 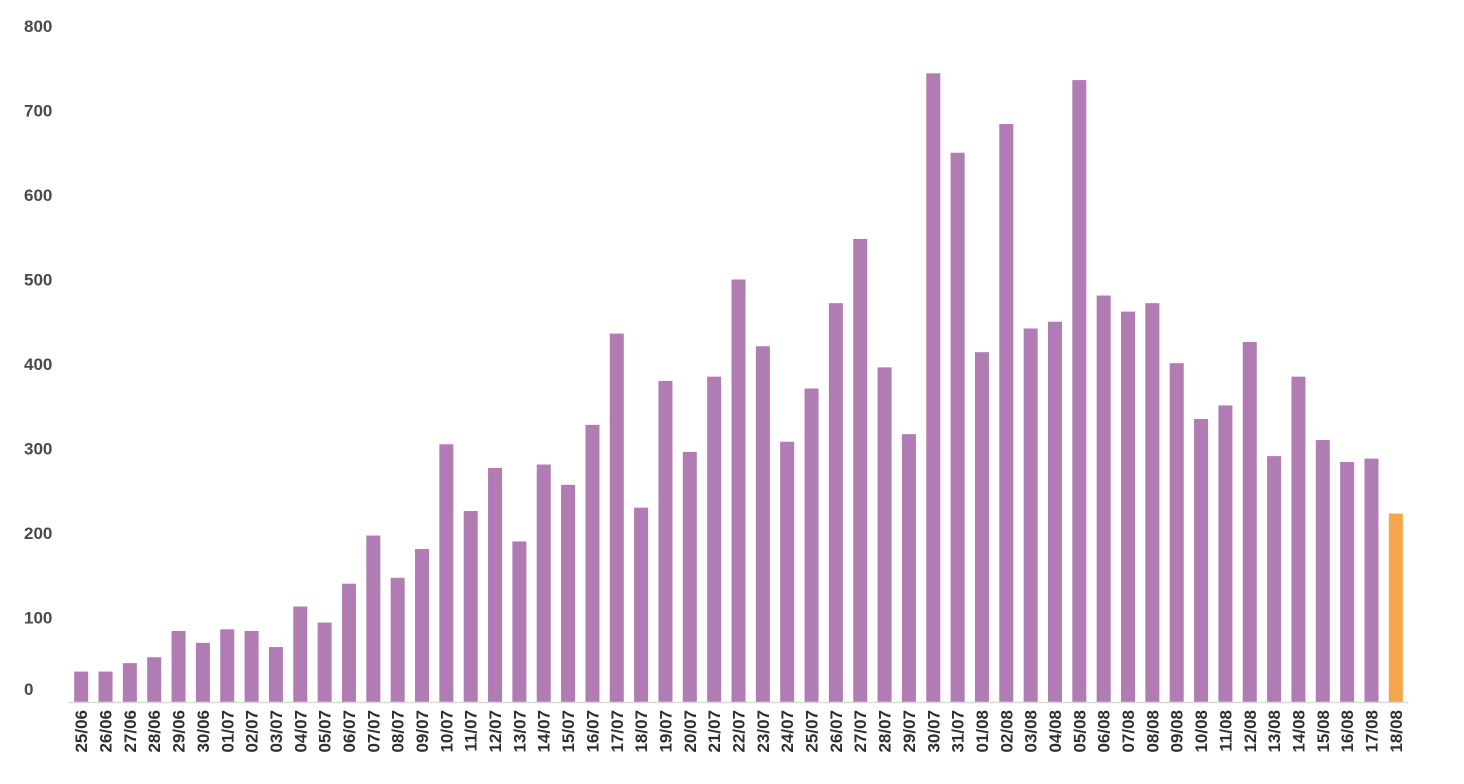 I want to click on y-tick-label: 100, so click(x=38, y=618).